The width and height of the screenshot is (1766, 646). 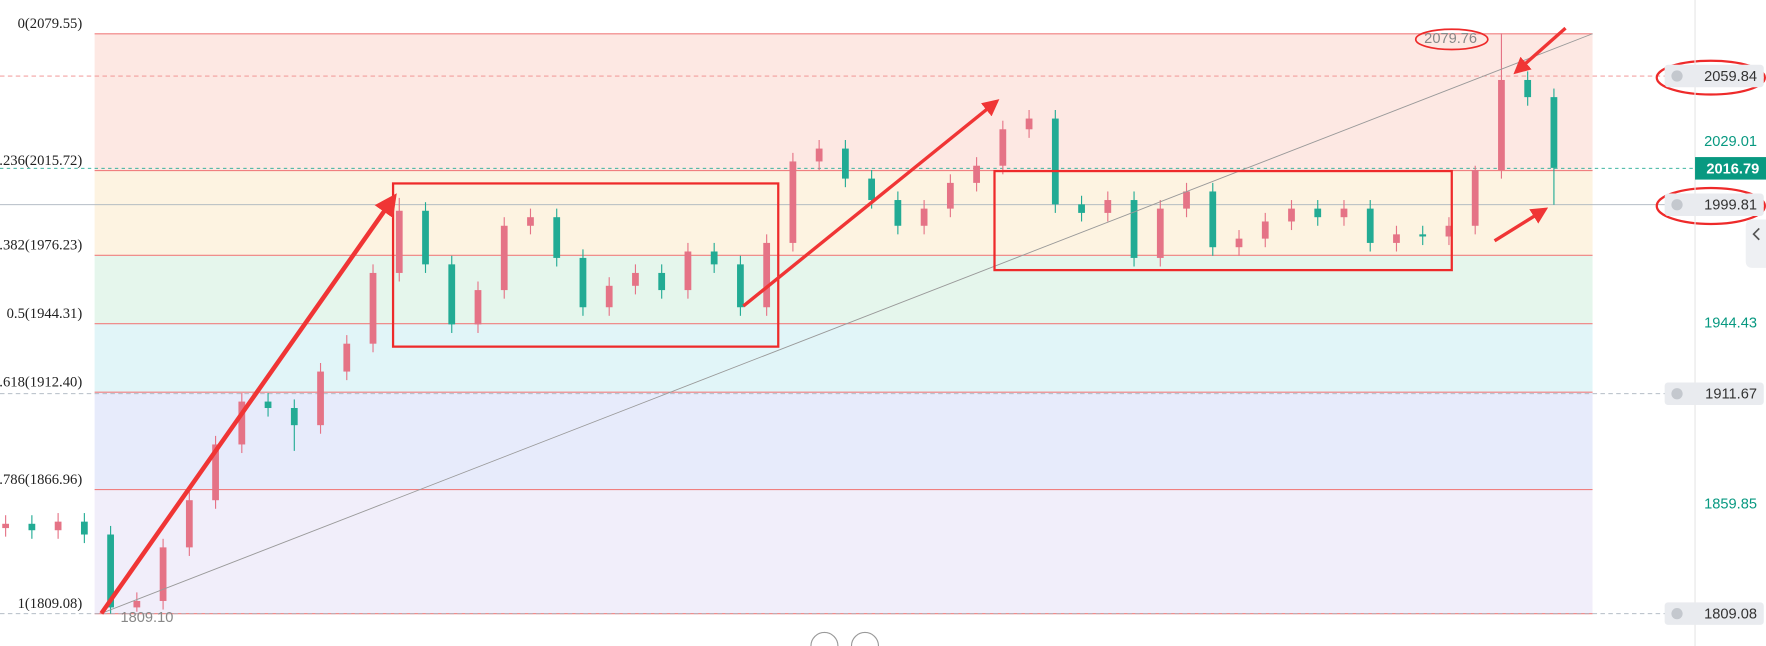 What do you see at coordinates (1756, 234) in the screenshot?
I see `side-tab-icon` at bounding box center [1756, 234].